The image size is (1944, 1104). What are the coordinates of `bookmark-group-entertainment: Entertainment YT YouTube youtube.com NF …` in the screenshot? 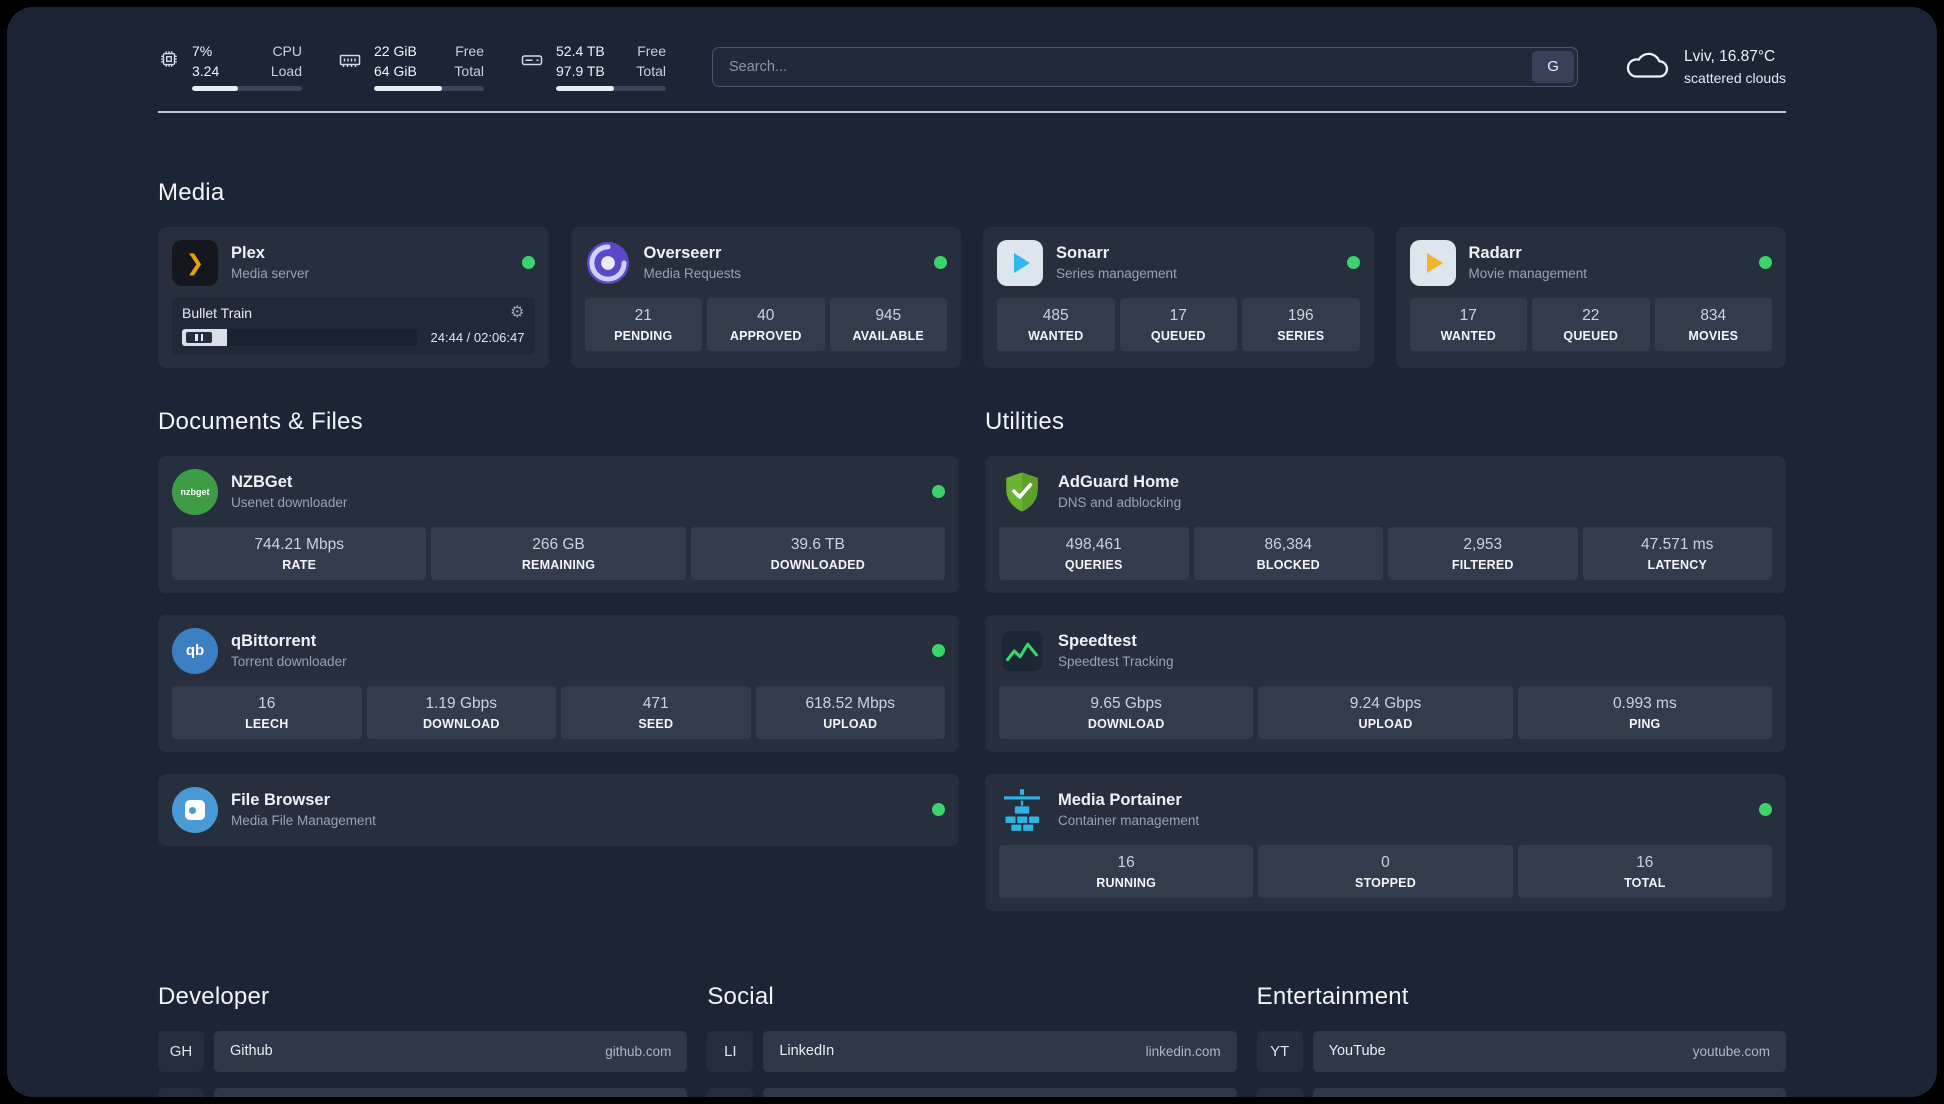 It's located at (1521, 1039).